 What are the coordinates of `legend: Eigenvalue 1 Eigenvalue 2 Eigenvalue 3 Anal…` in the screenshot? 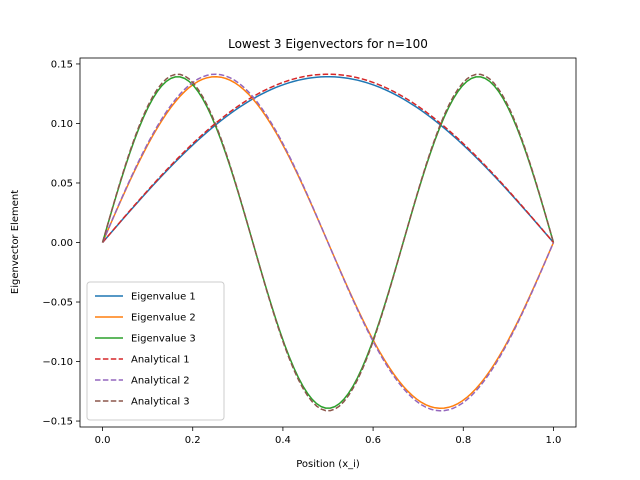 It's located at (155, 351).